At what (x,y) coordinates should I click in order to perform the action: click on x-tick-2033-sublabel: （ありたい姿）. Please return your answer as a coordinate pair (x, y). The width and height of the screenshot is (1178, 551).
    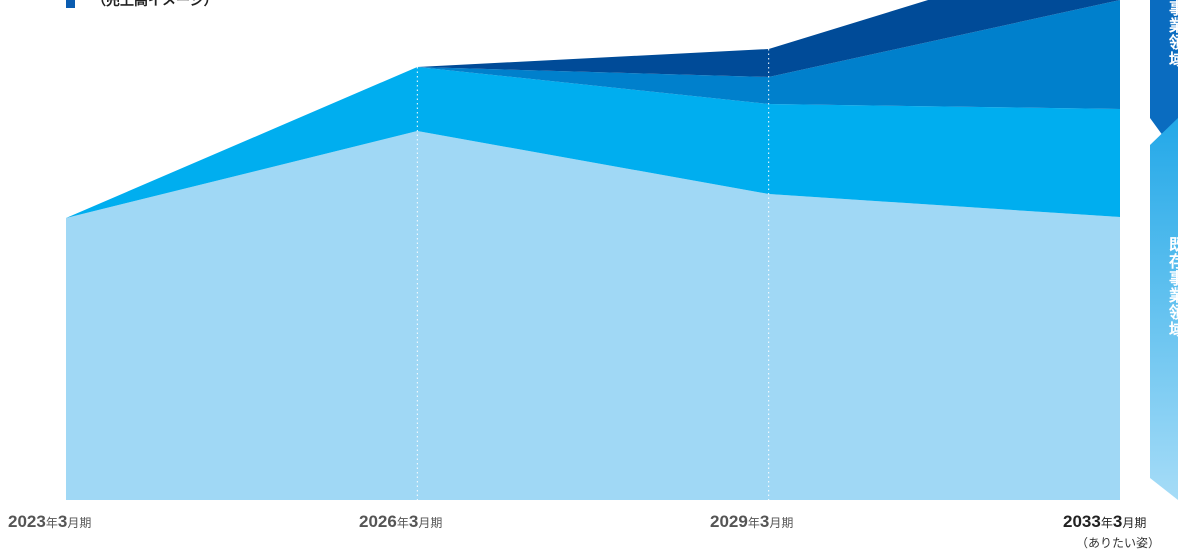
    Looking at the image, I should click on (1117, 543).